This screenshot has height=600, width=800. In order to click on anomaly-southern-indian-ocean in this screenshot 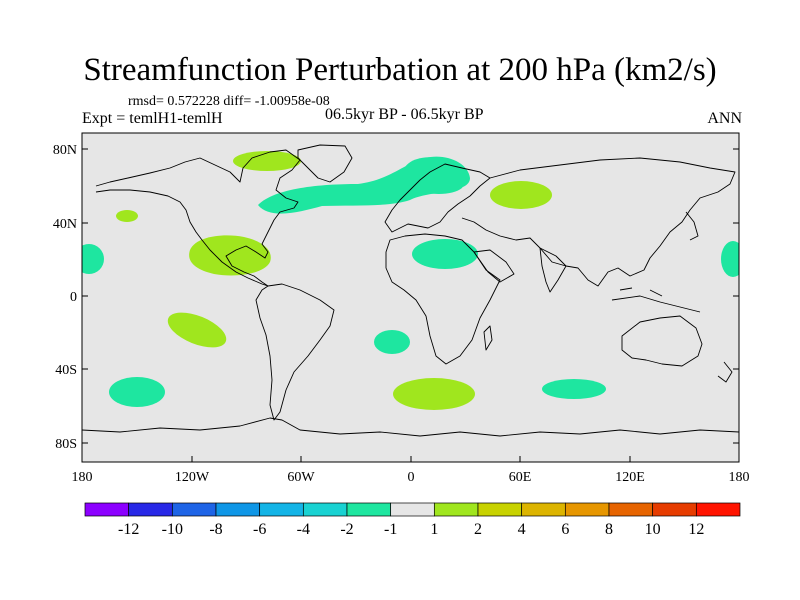, I will do `click(574, 389)`.